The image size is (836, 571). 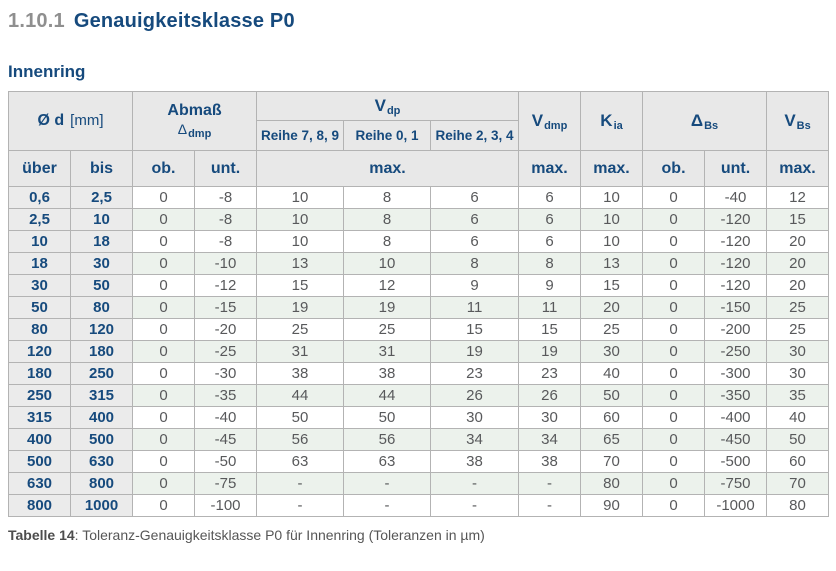 I want to click on cell-vbs: 70, so click(x=798, y=483).